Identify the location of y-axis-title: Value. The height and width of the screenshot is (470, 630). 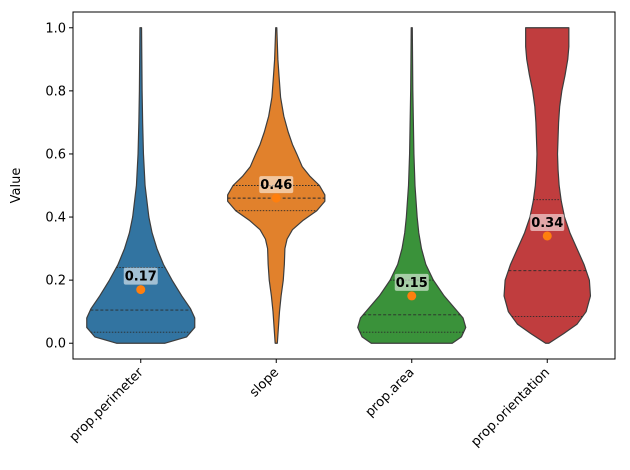
(16, 186).